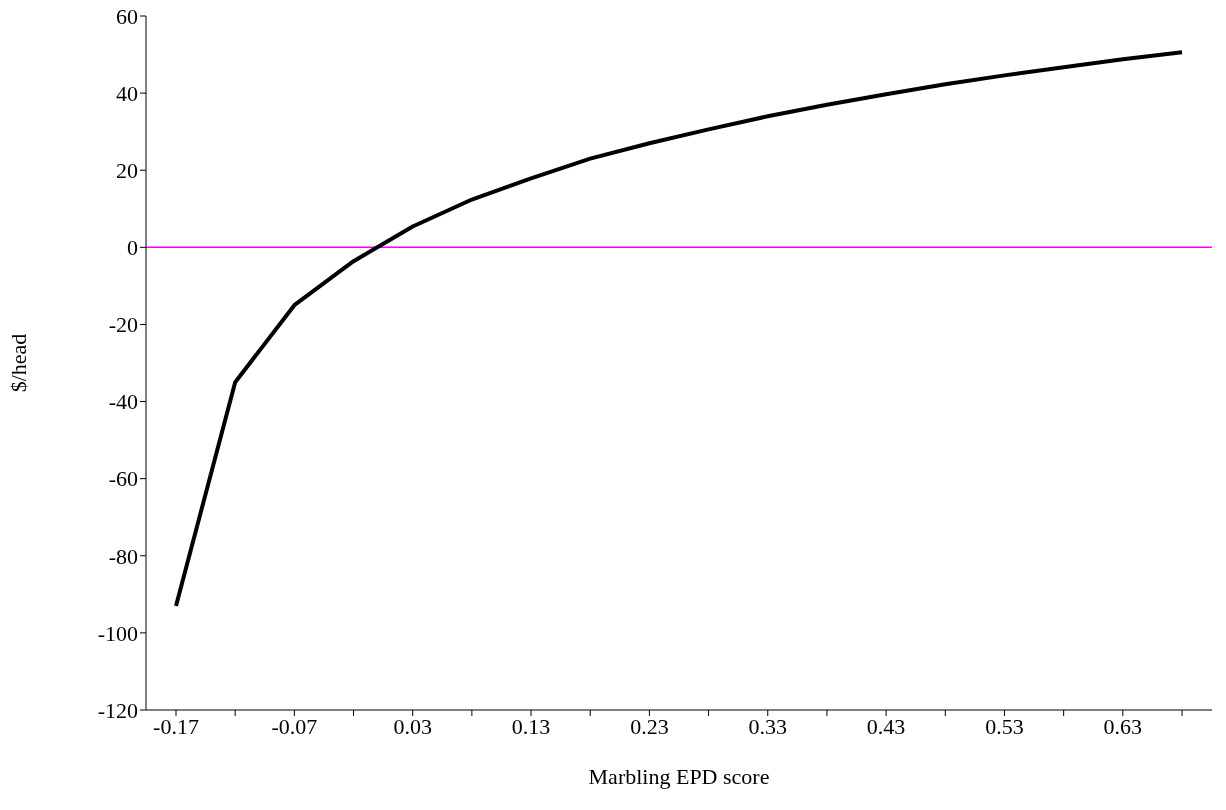 The width and height of the screenshot is (1226, 810). I want to click on x-tick-label: 0.53, so click(1004, 726).